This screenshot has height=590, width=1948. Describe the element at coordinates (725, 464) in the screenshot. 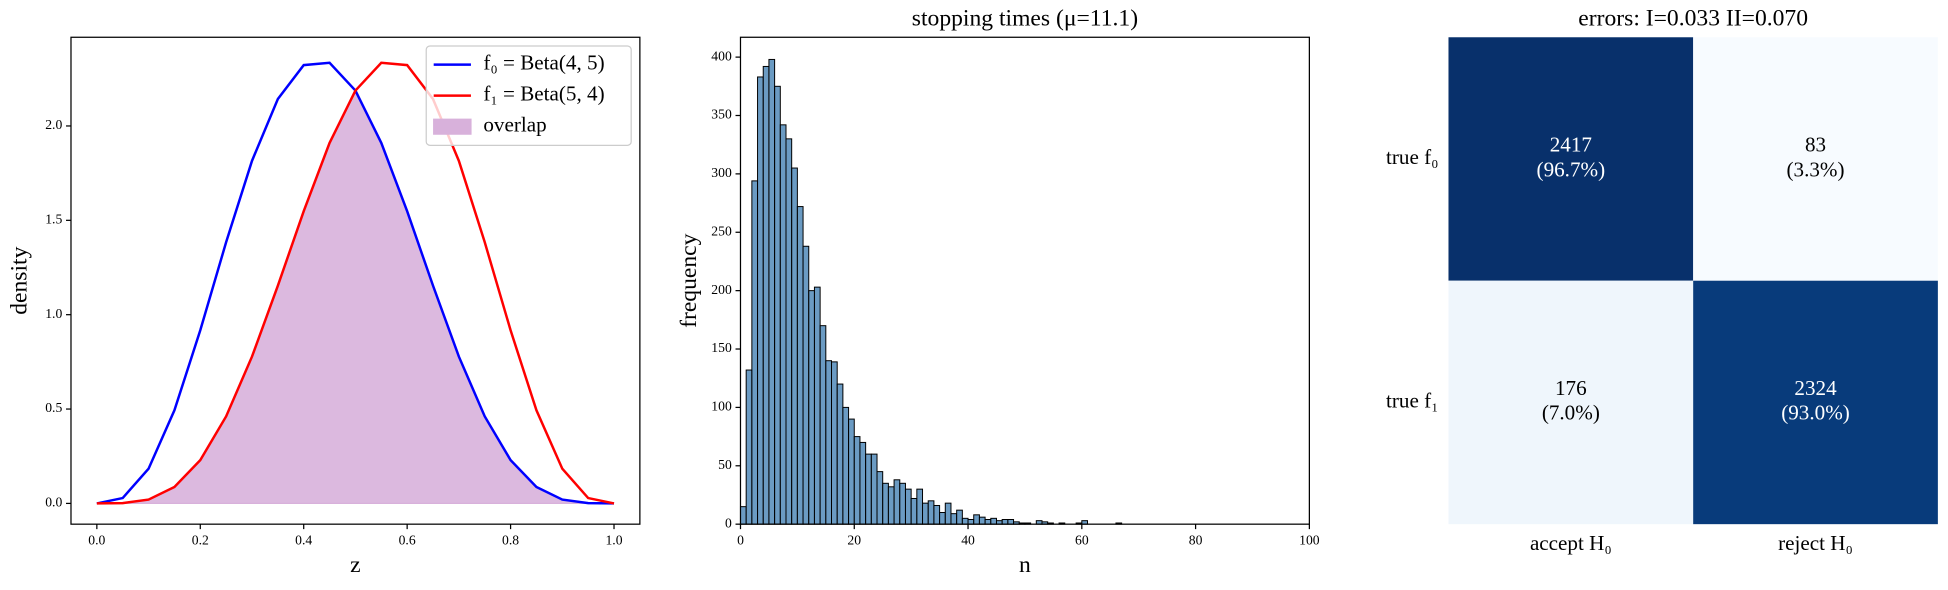

I see `y-tick-label: 50` at that location.